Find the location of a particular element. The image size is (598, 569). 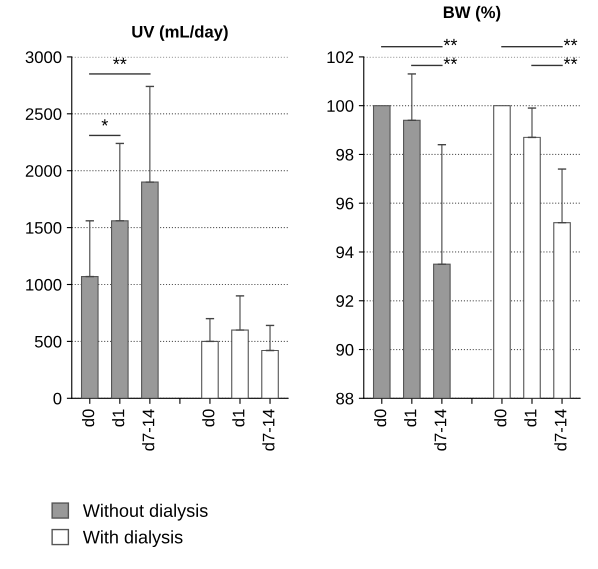

y-tick-label: 2000 is located at coordinates (44, 171).